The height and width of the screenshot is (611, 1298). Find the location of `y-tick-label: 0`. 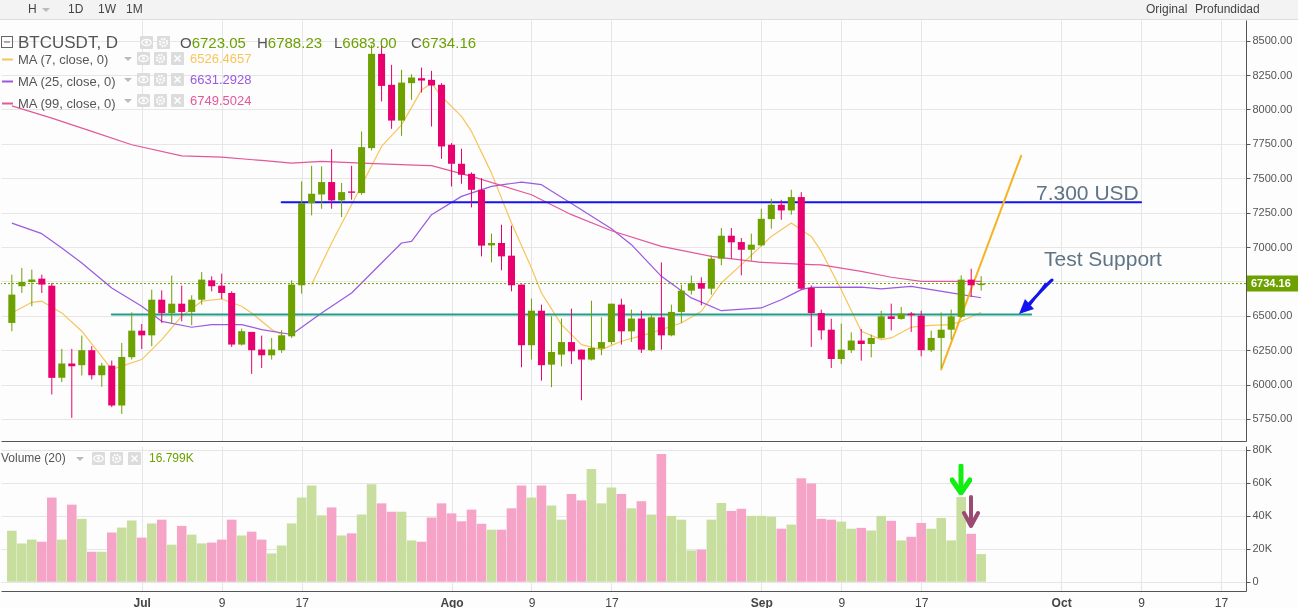

y-tick-label: 0 is located at coordinates (1255, 581).